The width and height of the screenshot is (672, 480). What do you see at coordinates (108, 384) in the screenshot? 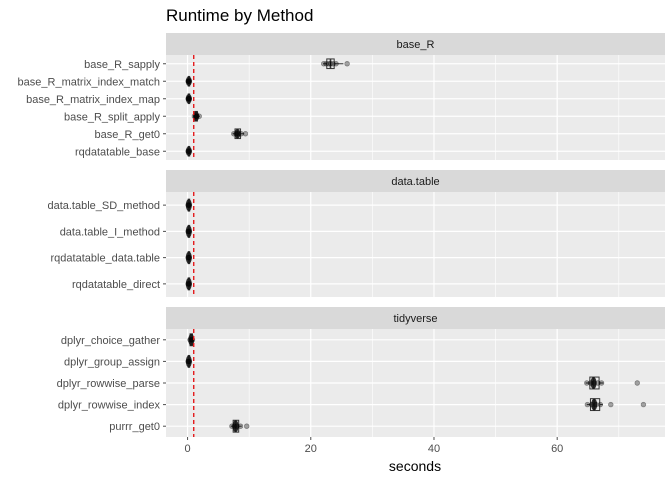
I see `y-tick-label: dplyr_rowwise_parse` at bounding box center [108, 384].